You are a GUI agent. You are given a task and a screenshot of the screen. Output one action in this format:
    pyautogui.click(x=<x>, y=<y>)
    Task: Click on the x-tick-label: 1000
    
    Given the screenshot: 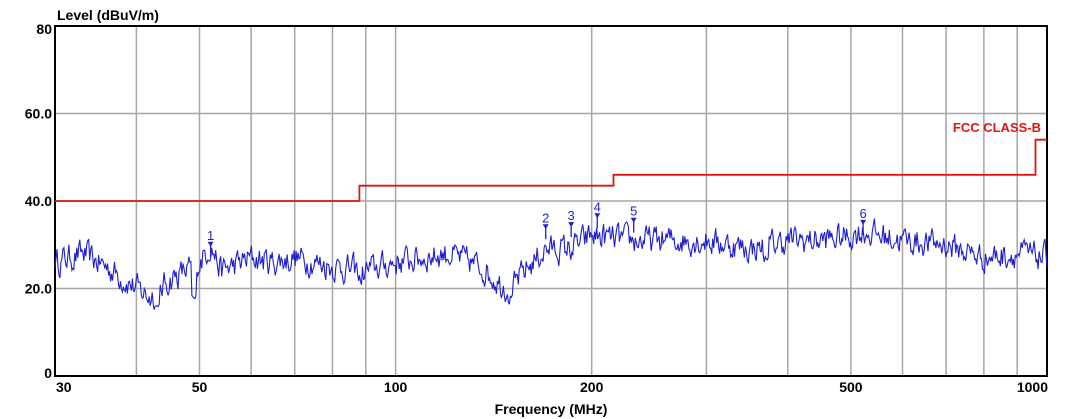 What is the action you would take?
    pyautogui.click(x=1032, y=387)
    